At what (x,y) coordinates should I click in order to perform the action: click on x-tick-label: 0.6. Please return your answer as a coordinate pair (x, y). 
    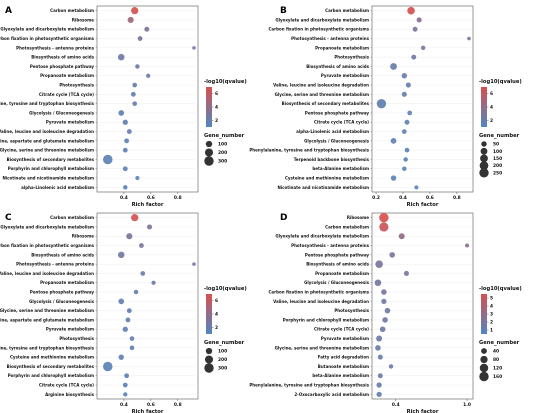
    Looking at the image, I should click on (151, 198).